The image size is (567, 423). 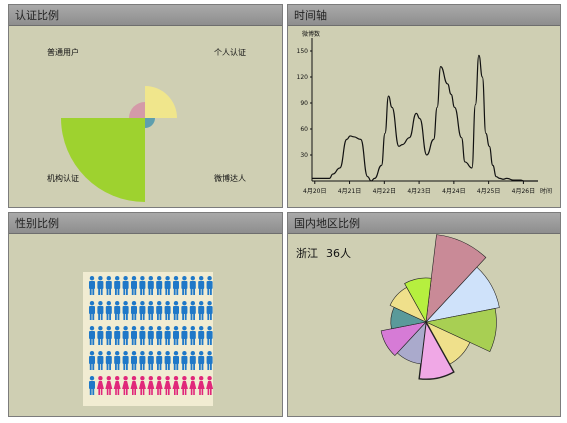 I want to click on label-personal-auth: 个人认证, so click(x=230, y=52).